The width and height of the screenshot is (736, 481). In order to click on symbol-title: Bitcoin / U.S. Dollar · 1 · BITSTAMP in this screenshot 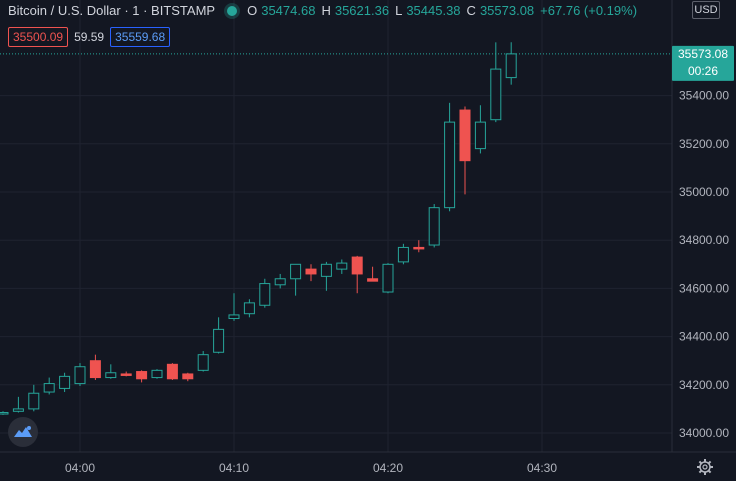, I will do `click(112, 10)`.